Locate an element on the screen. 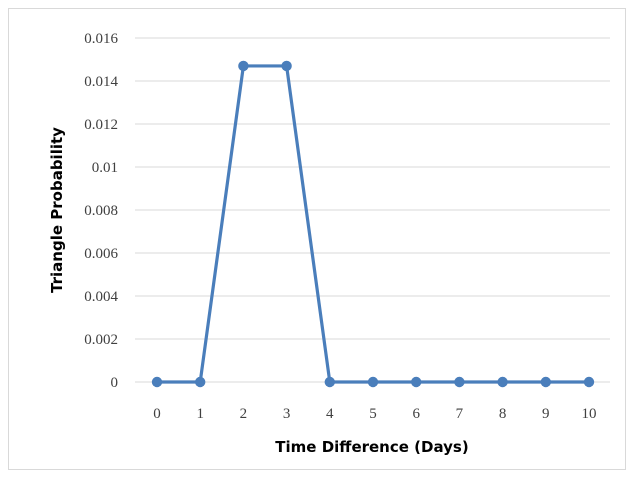  y-tick-label: 0.012 is located at coordinates (101, 125).